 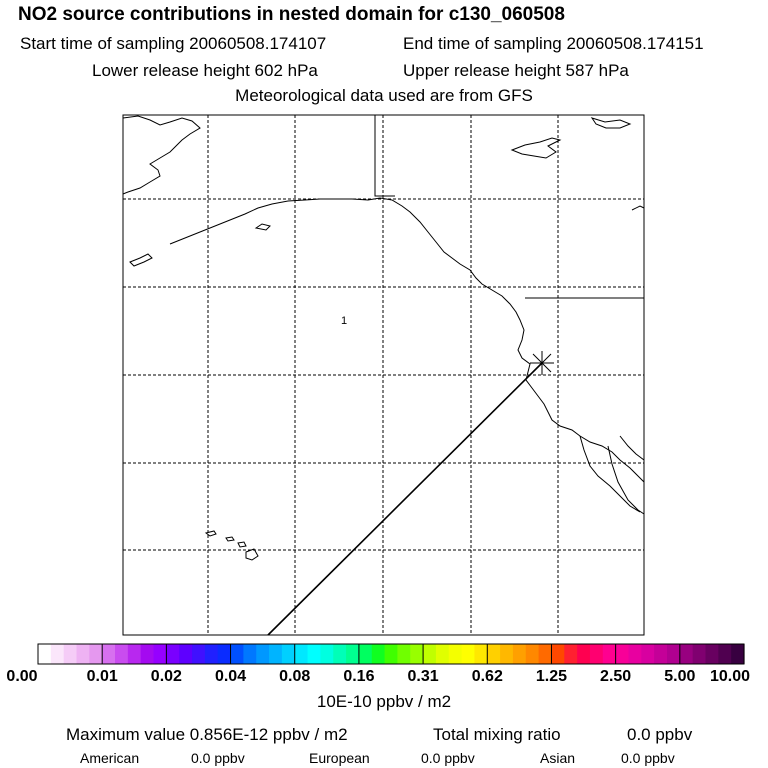 I want to click on asterisk-marker, so click(x=542, y=363).